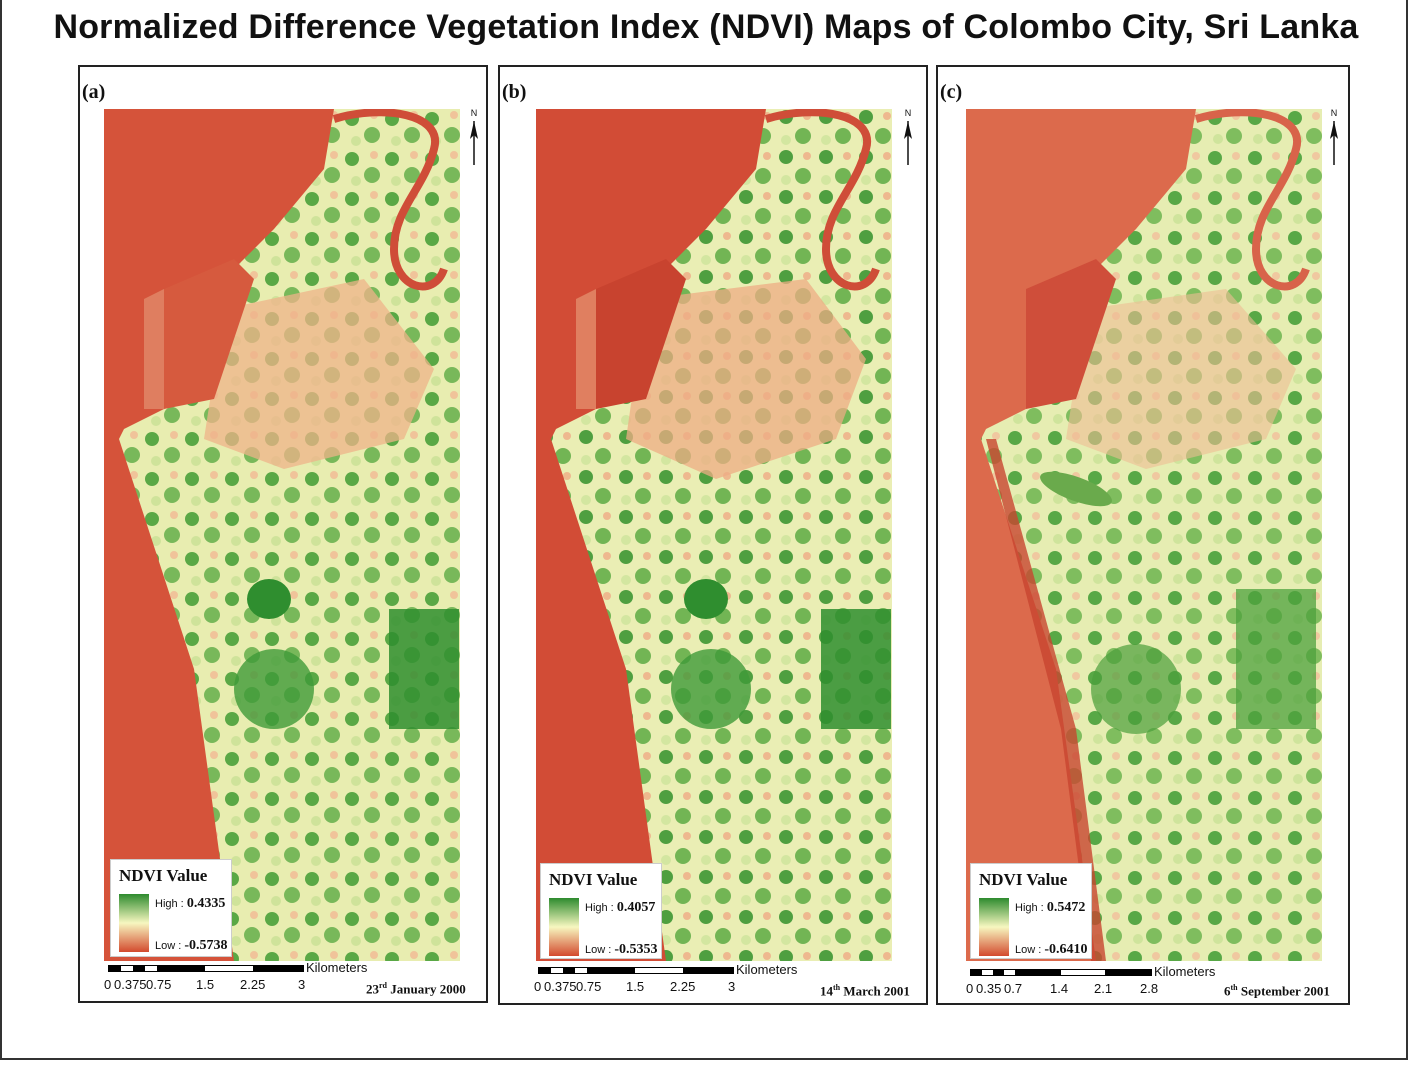 This screenshot has height=1066, width=1412. What do you see at coordinates (636, 949) in the screenshot?
I see `legend-low-value: -0.5353` at bounding box center [636, 949].